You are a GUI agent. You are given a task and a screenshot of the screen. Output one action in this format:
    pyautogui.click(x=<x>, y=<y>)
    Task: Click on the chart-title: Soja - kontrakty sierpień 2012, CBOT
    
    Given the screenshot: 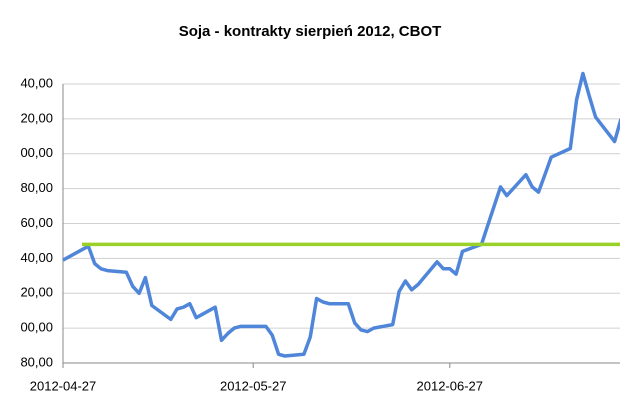 What is the action you would take?
    pyautogui.click(x=310, y=31)
    